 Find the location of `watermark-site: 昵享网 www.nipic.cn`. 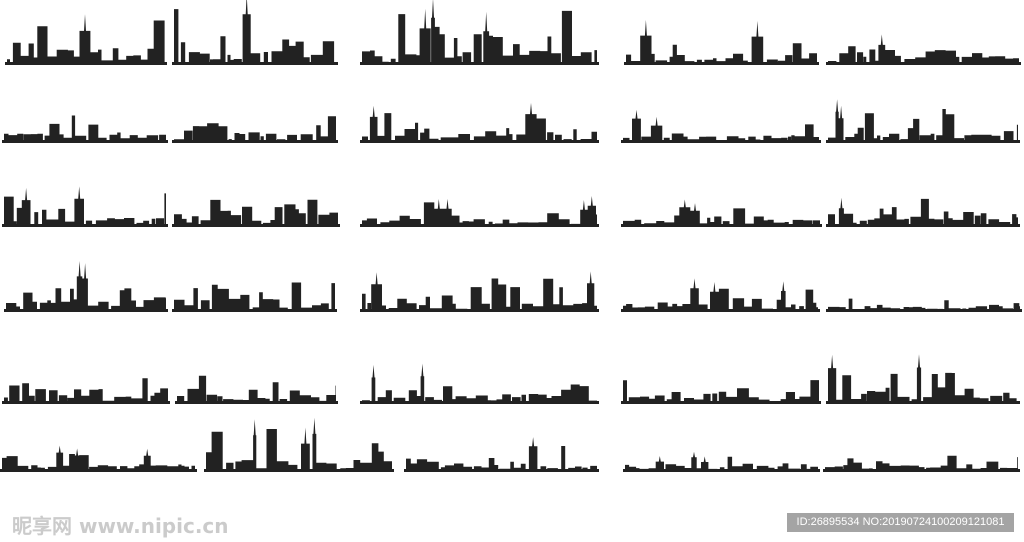

watermark-site: 昵享网 www.nipic.cn is located at coordinates (120, 526).